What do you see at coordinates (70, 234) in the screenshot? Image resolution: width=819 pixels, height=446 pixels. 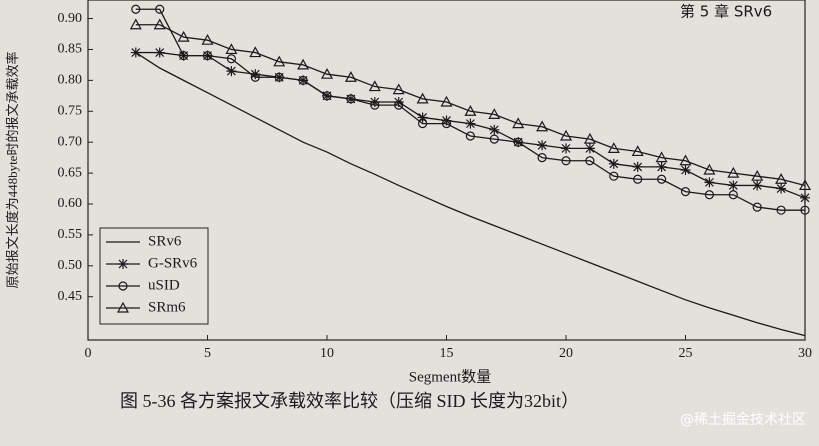 I see `y-tick-label: 0.55` at bounding box center [70, 234].